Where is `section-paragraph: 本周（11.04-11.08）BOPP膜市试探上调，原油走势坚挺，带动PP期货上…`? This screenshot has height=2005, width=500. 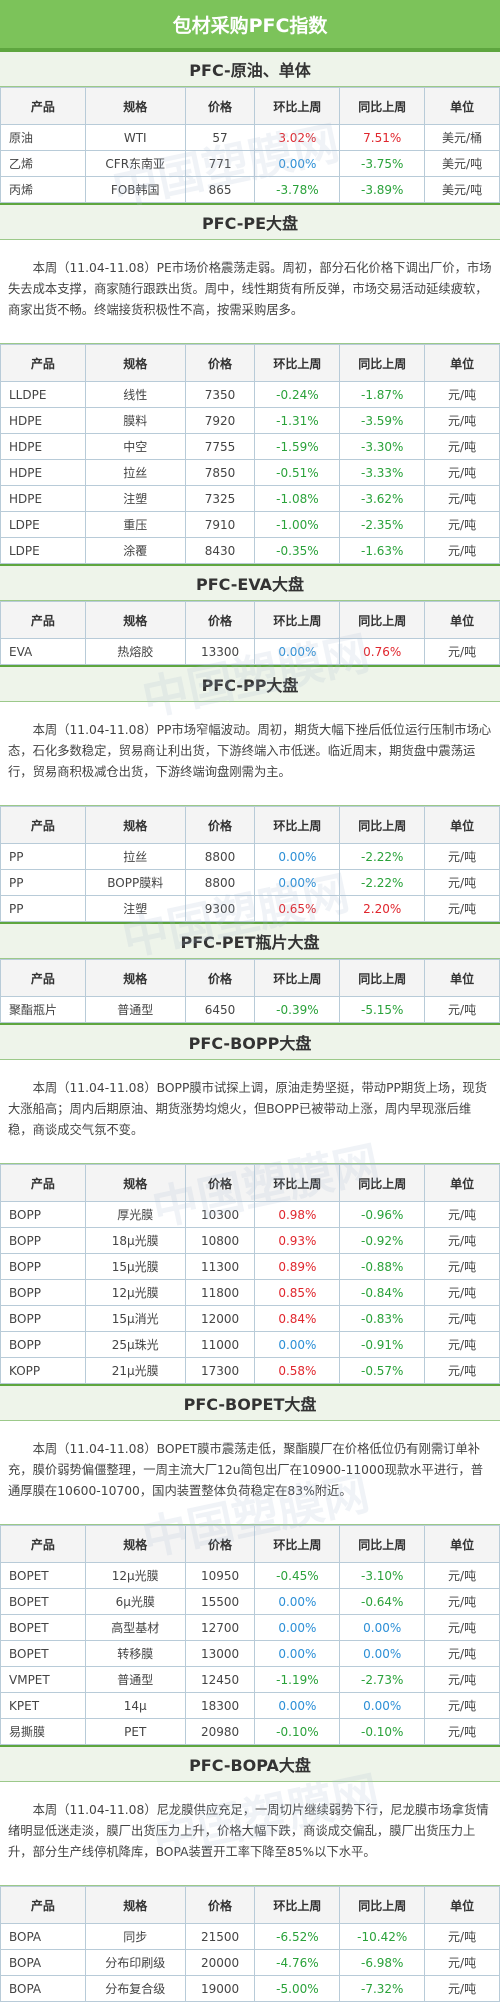 section-paragraph: 本周（11.04-11.08）BOPP膜市试探上调，原油走势坚挺，带动PP期货上… is located at coordinates (250, 1112).